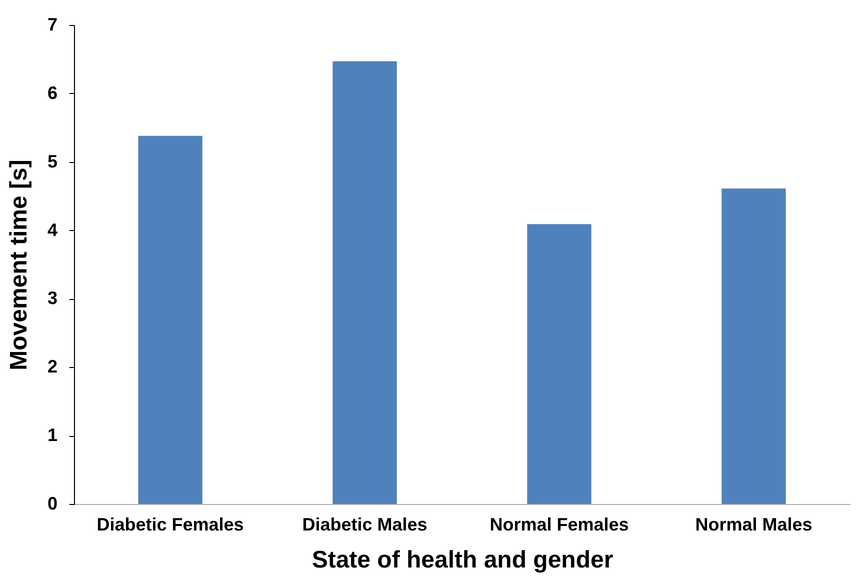  What do you see at coordinates (52, 161) in the screenshot?
I see `y-tick-label: 5` at bounding box center [52, 161].